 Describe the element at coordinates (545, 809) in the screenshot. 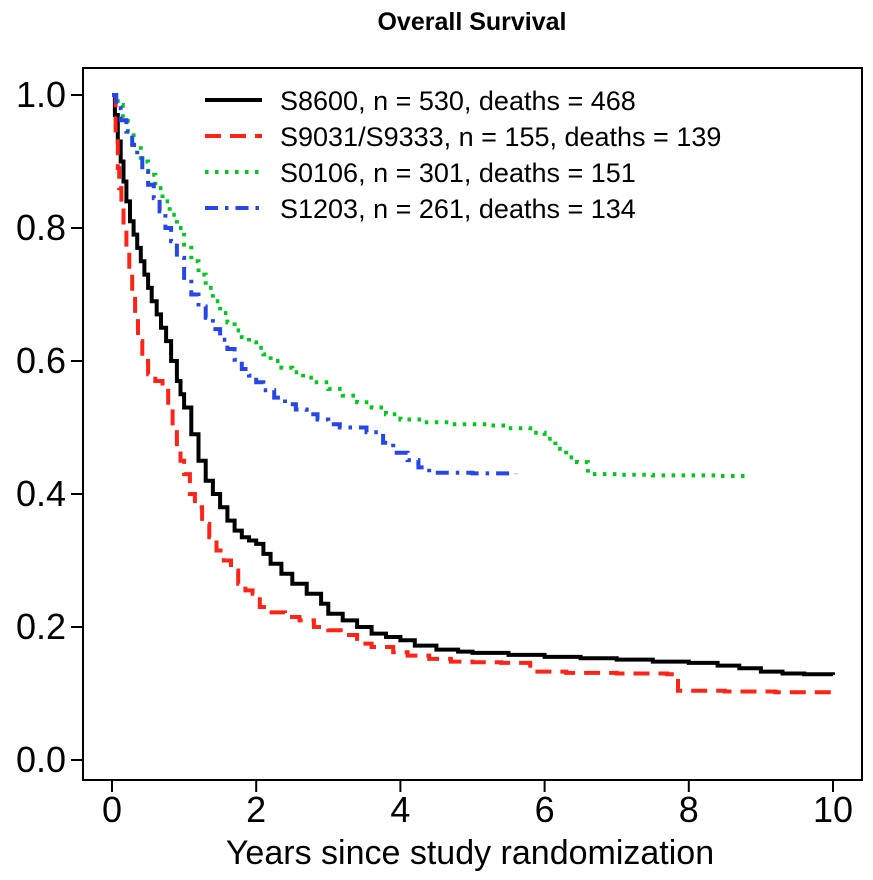

I see `x-tick-label: 6` at that location.